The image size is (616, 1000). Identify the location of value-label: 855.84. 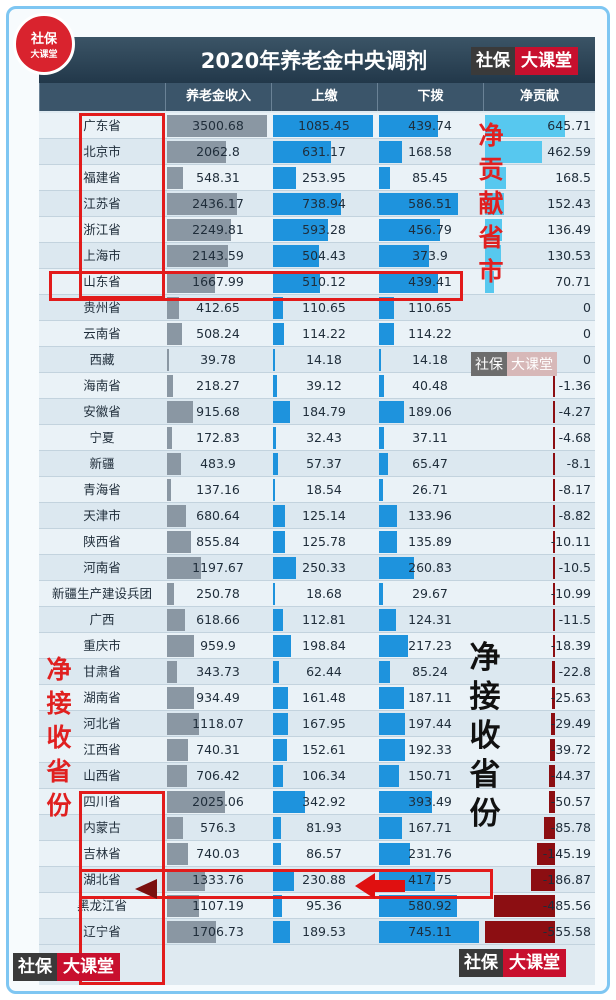
(218, 541).